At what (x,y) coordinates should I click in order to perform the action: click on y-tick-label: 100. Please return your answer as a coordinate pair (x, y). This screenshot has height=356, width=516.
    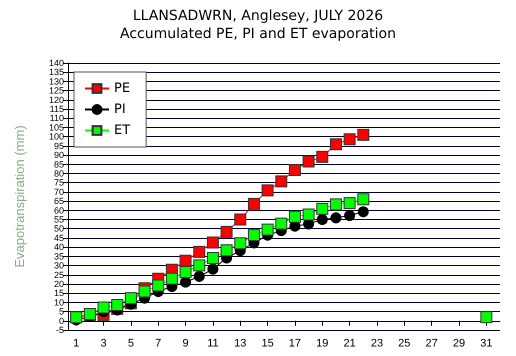
    Looking at the image, I should click on (56, 137).